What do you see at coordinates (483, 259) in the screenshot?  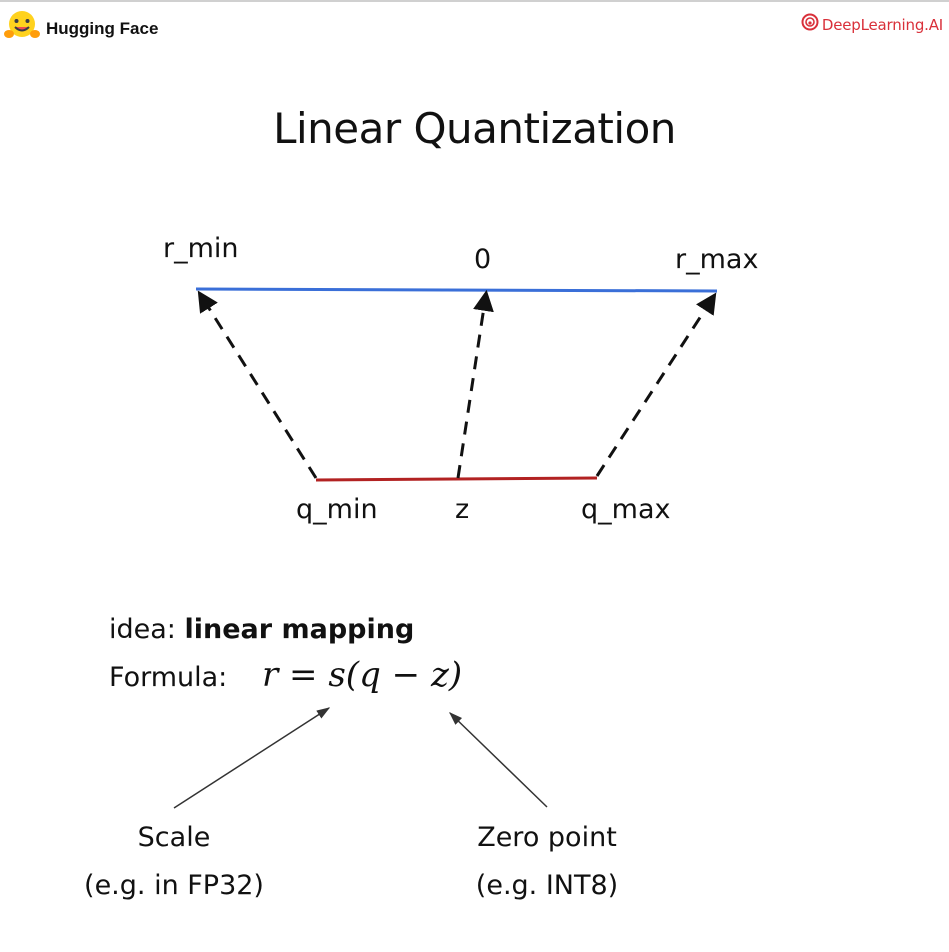 I see `label-zero: 0` at bounding box center [483, 259].